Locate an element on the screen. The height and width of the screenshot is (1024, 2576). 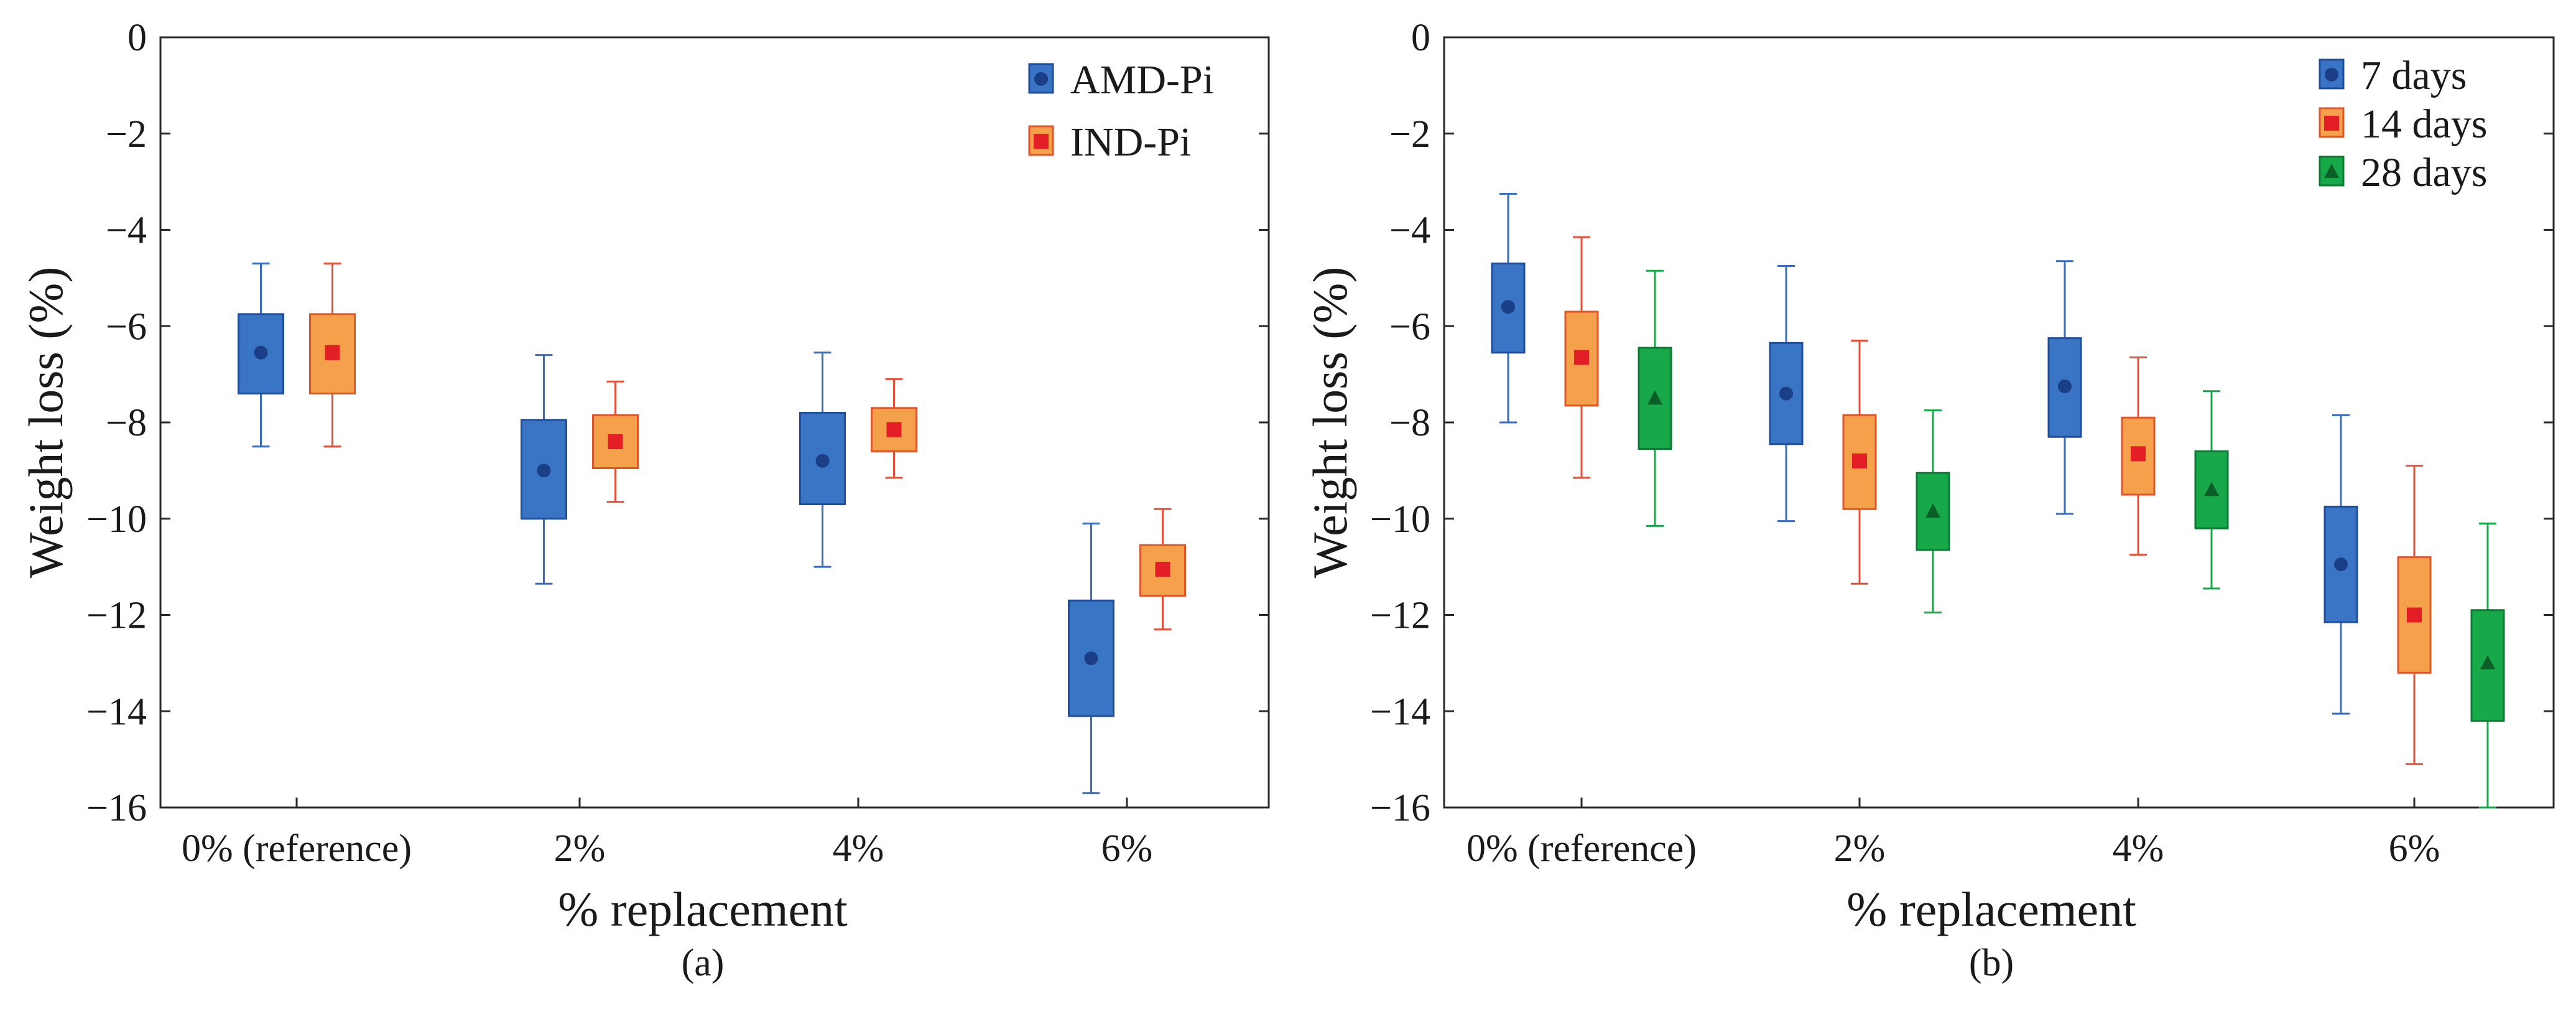
panel-label: (a) is located at coordinates (704, 963).